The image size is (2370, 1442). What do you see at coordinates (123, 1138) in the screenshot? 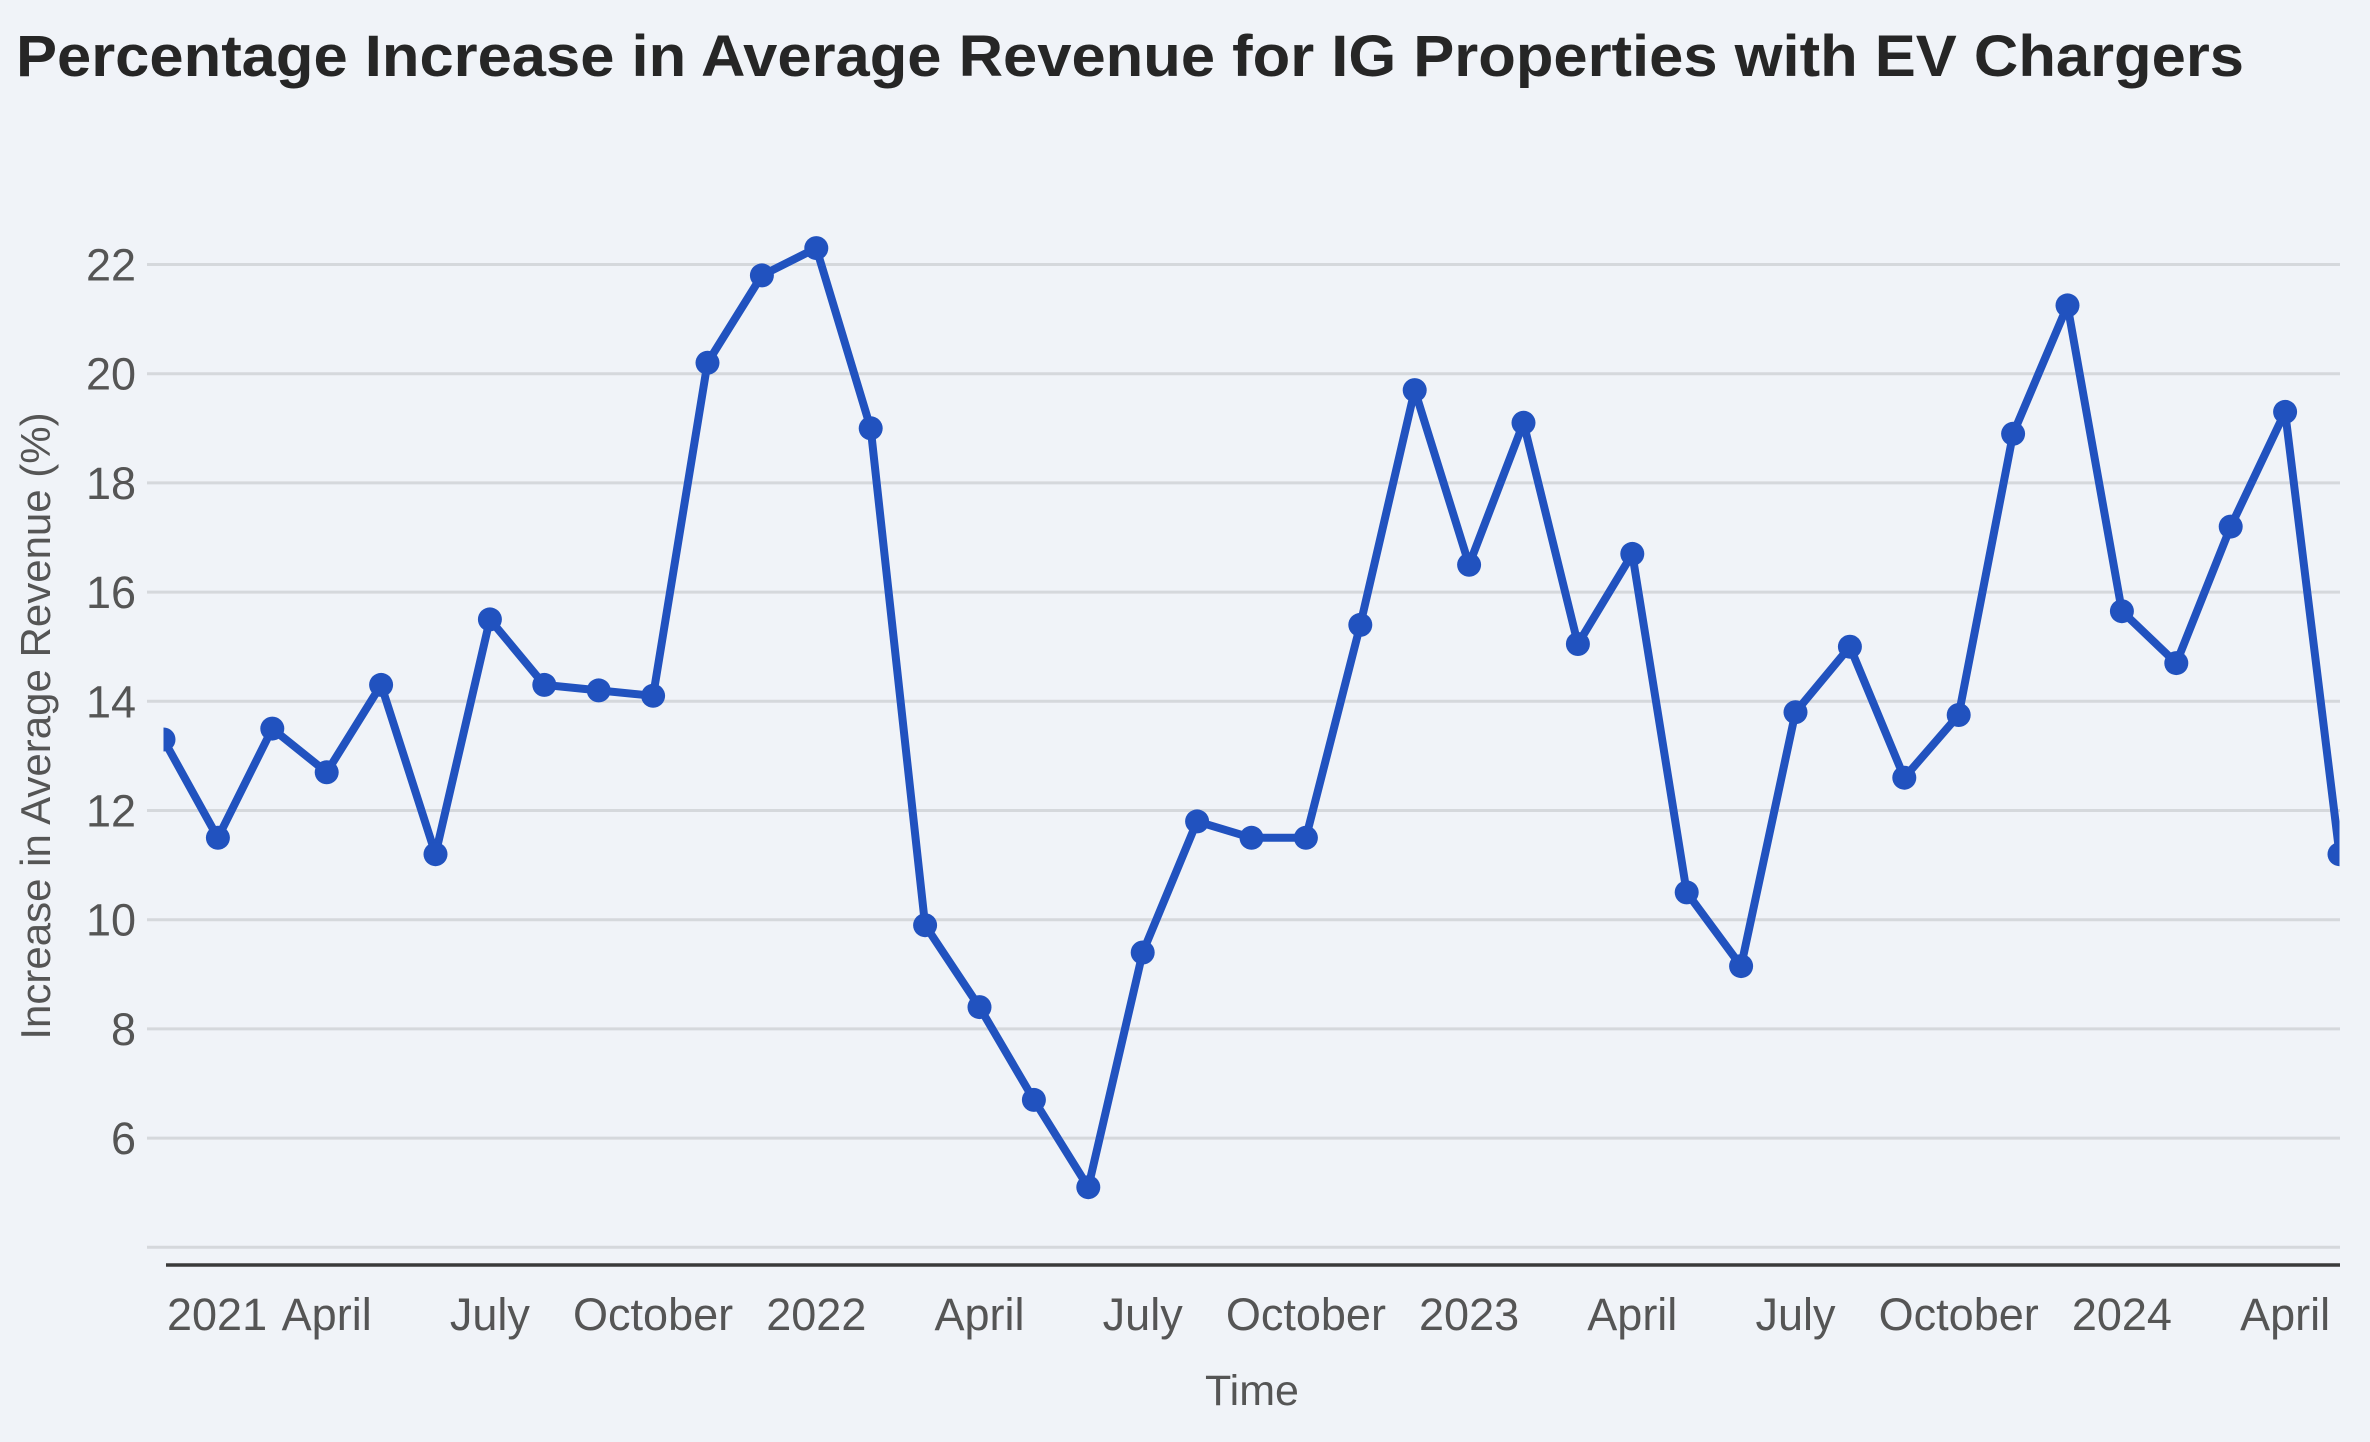
I see `y-tick-label: 6` at bounding box center [123, 1138].